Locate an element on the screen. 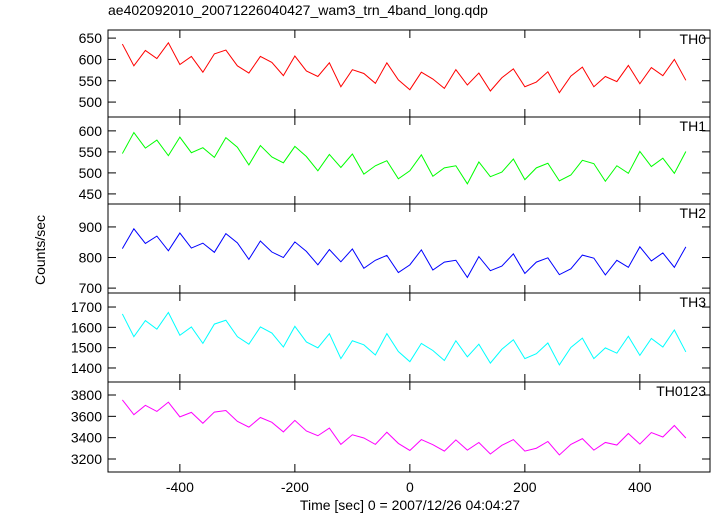  panel-label: TH3 is located at coordinates (693, 302).